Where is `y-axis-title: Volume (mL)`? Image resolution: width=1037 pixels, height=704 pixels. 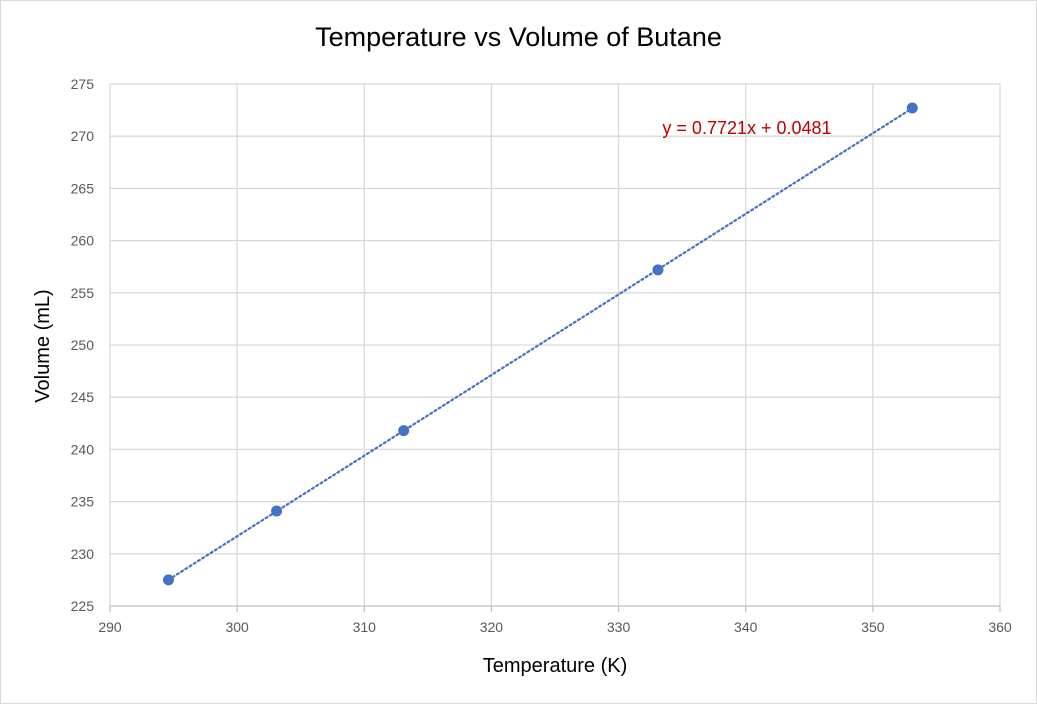 y-axis-title: Volume (mL) is located at coordinates (43, 345).